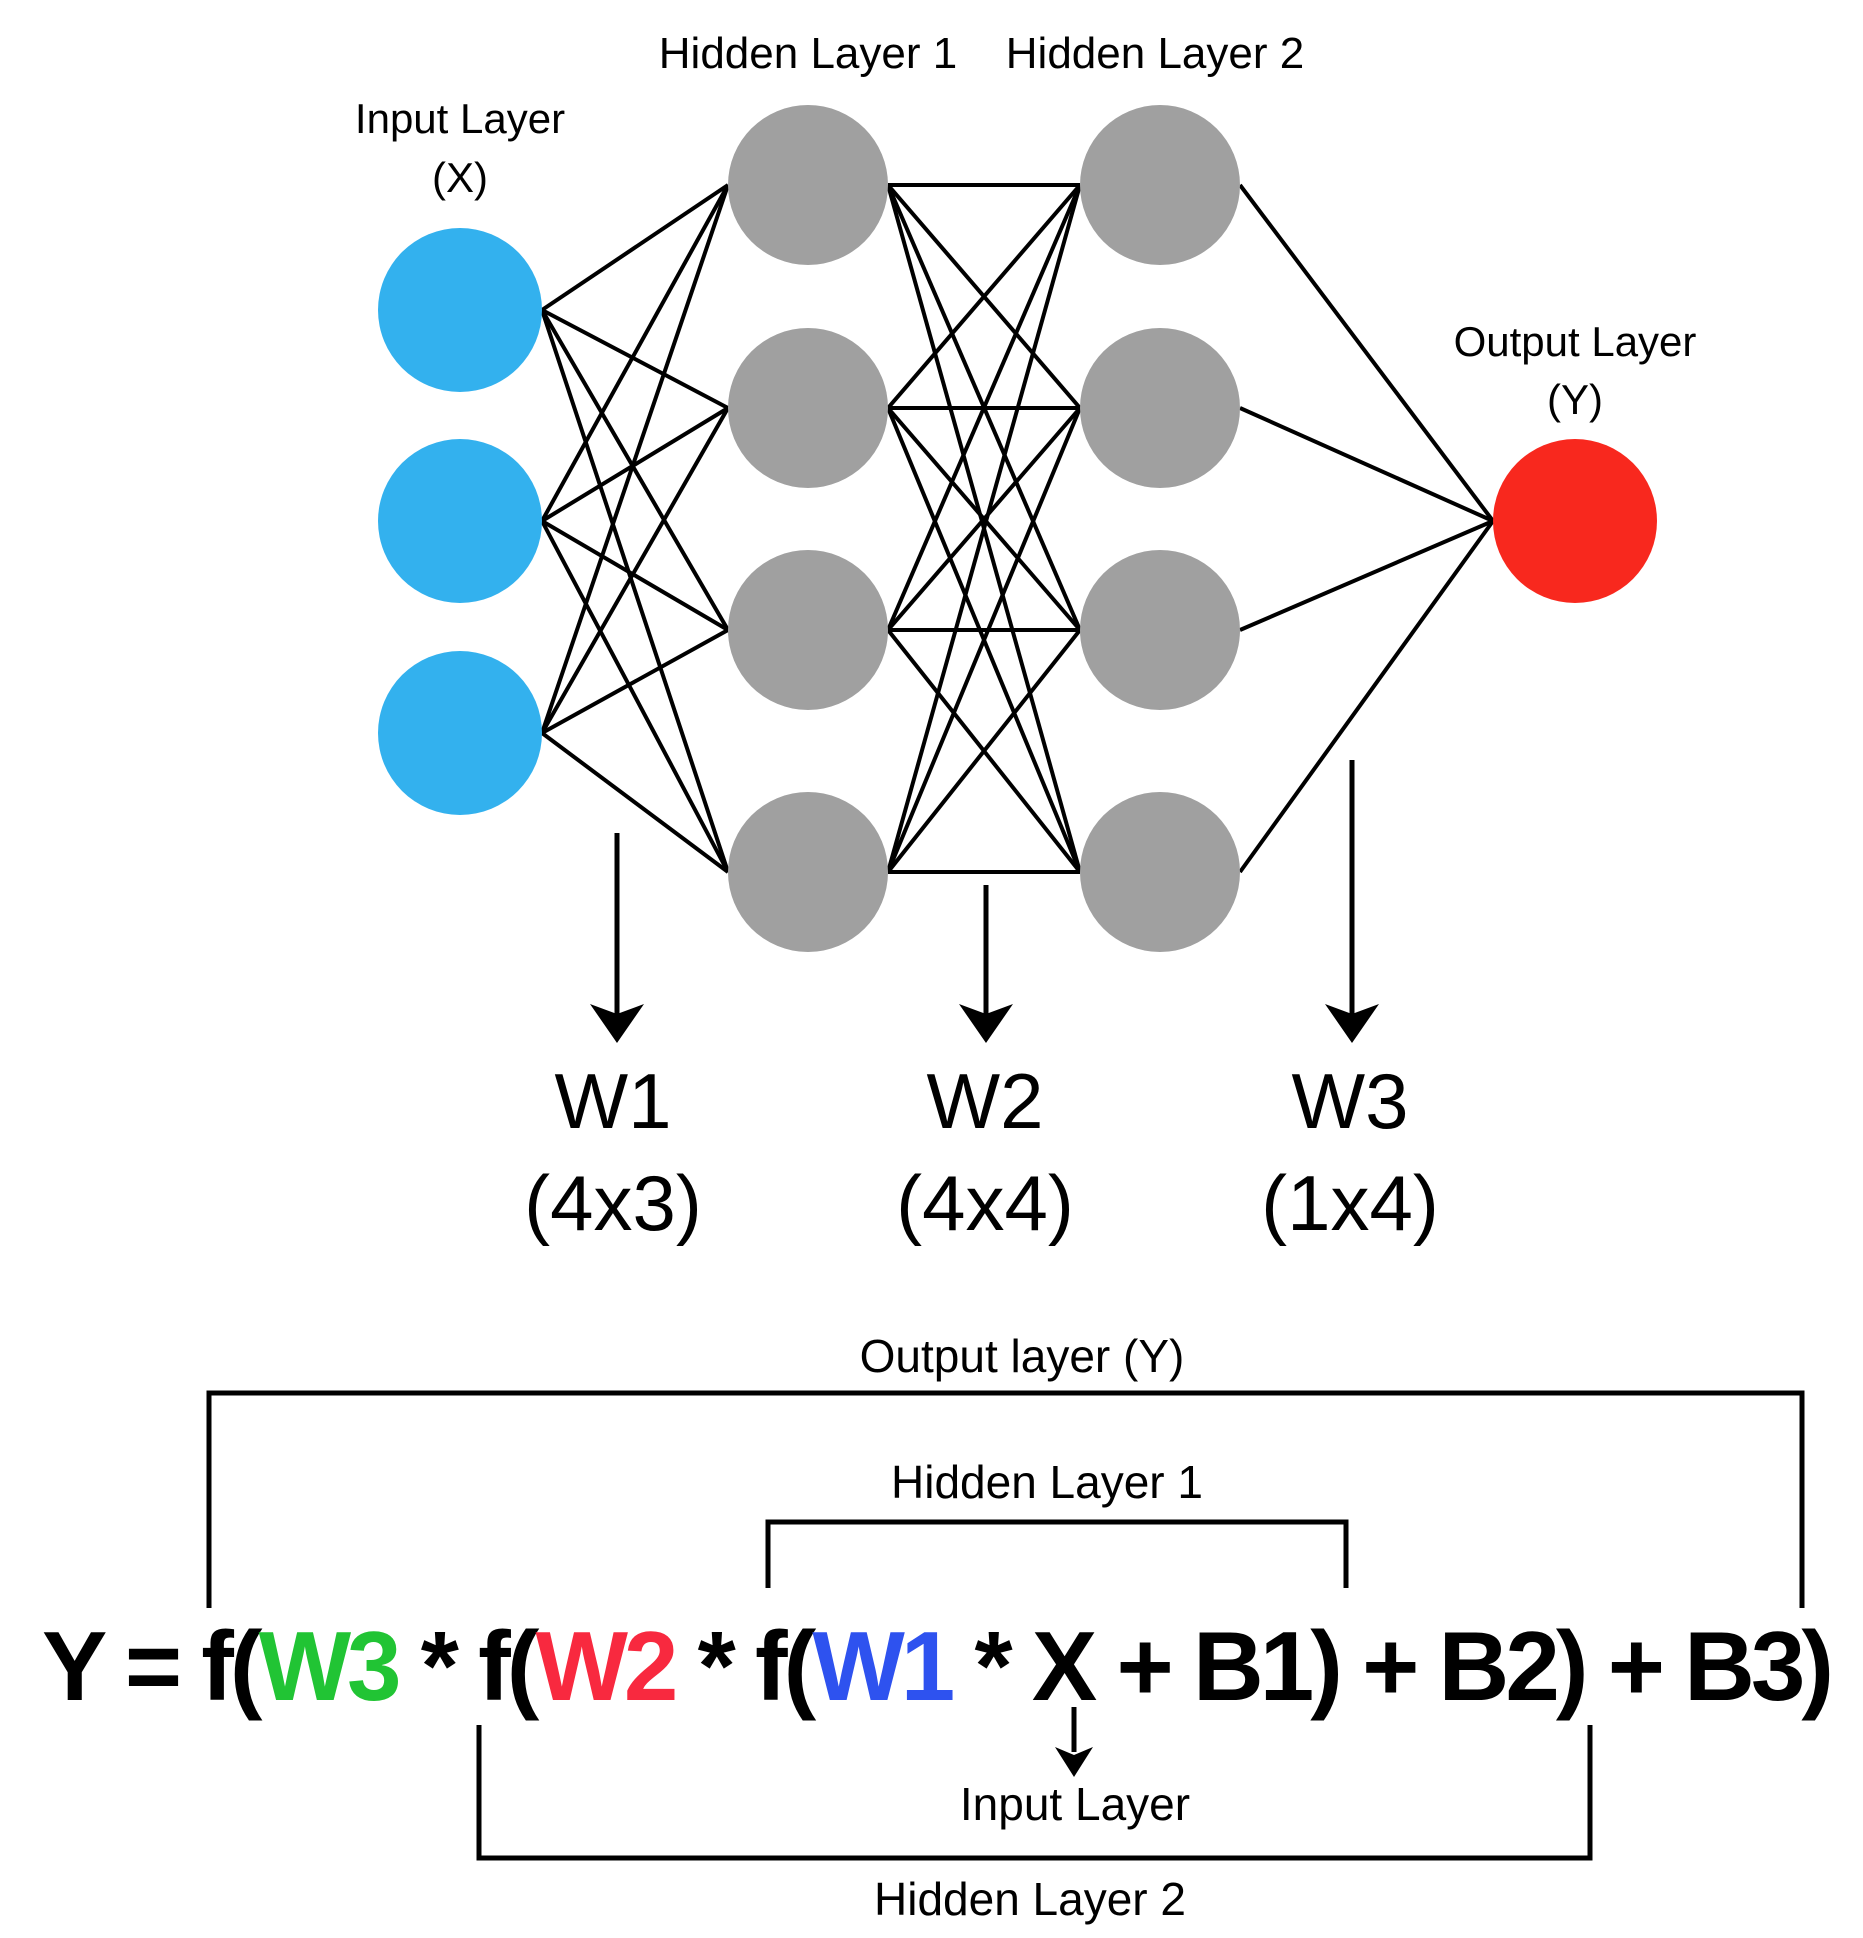 The height and width of the screenshot is (1938, 1863). Describe the element at coordinates (1350, 1203) in the screenshot. I see `w3-shape-label: (1x4)` at that location.